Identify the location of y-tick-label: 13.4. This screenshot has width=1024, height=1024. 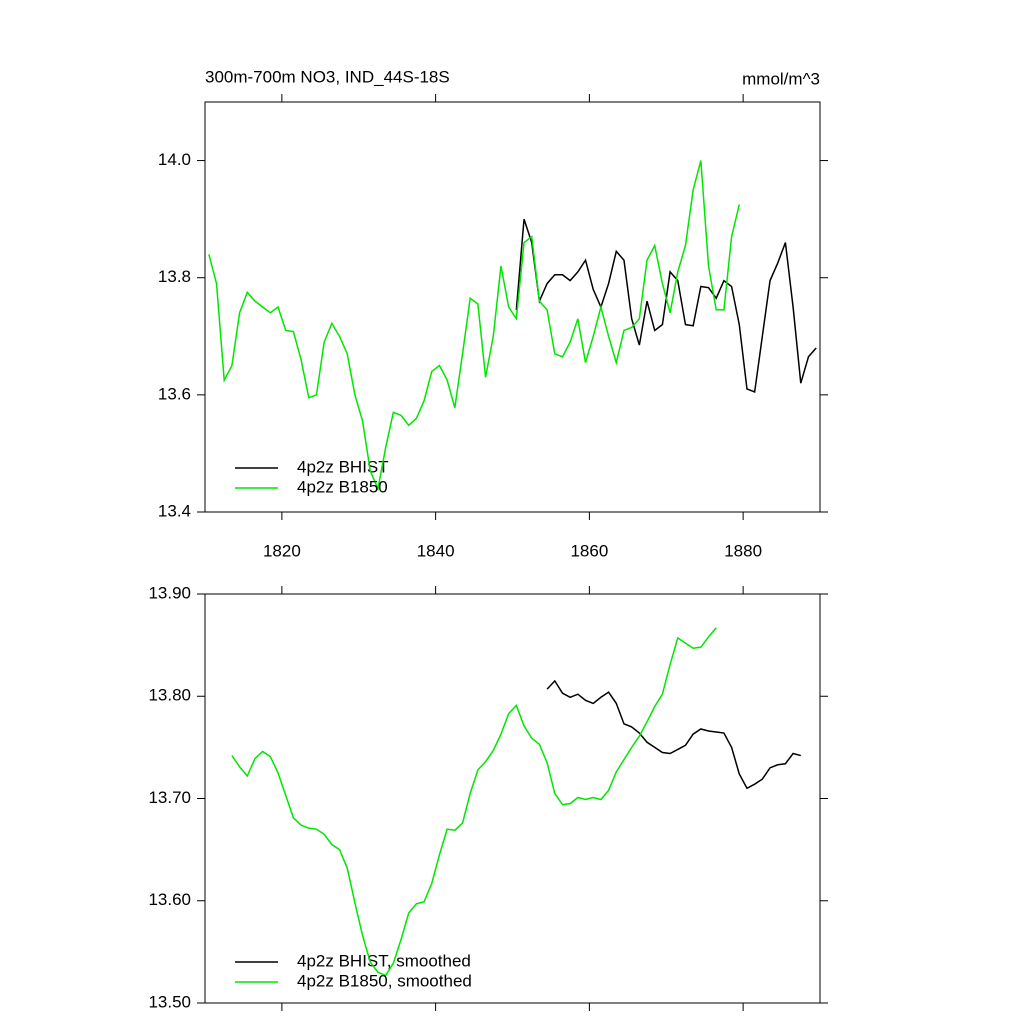
(174, 510).